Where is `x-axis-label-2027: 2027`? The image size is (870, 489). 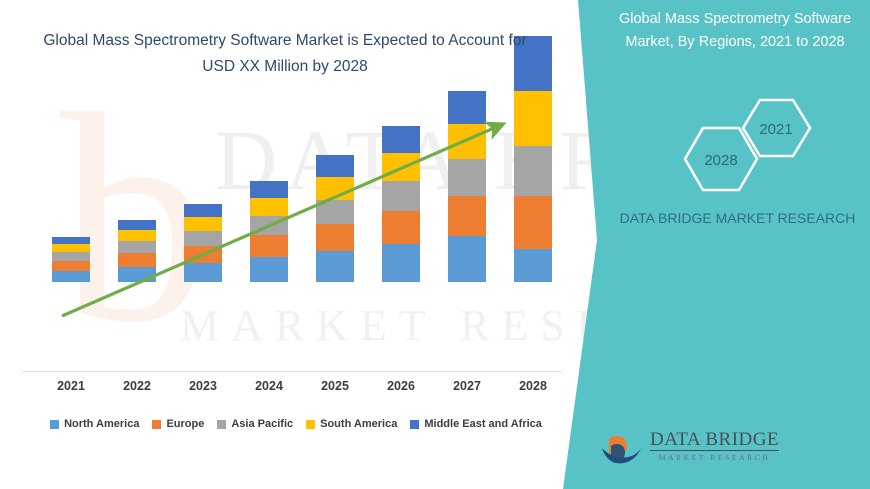 x-axis-label-2027: 2027 is located at coordinates (467, 386).